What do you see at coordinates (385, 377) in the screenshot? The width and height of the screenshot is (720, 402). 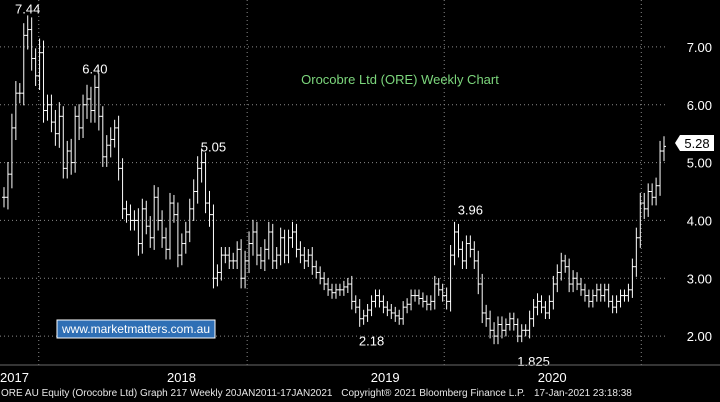 I see `x-tick-label: 2019` at bounding box center [385, 377].